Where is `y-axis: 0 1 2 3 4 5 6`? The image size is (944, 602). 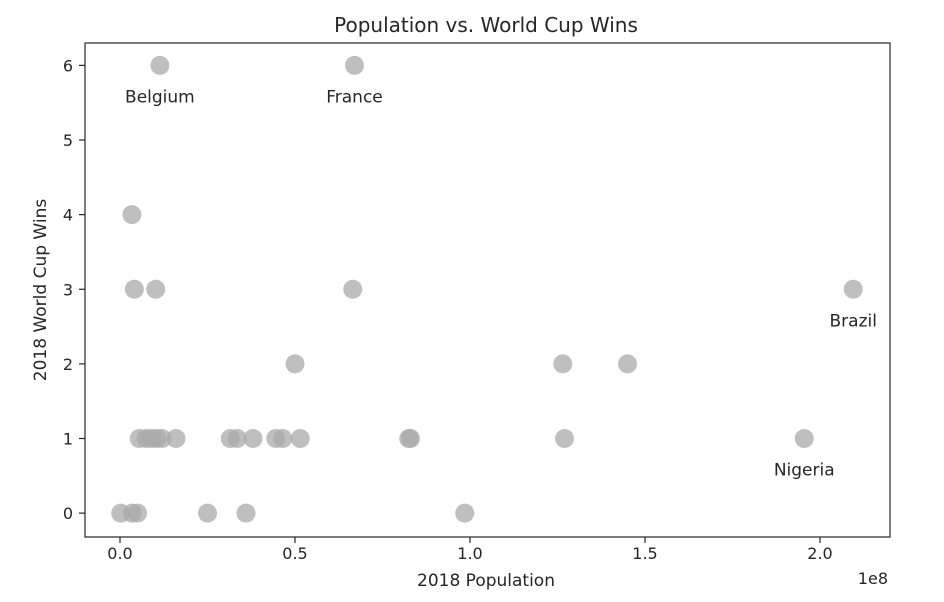
y-axis: 0 1 2 3 4 5 6 is located at coordinates (74, 289).